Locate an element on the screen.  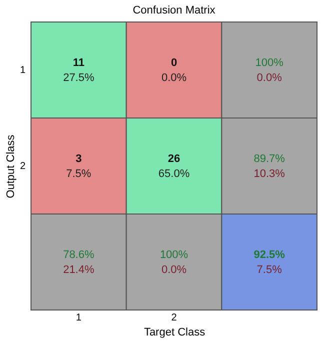
data-label: 78.6% is located at coordinates (78, 255).